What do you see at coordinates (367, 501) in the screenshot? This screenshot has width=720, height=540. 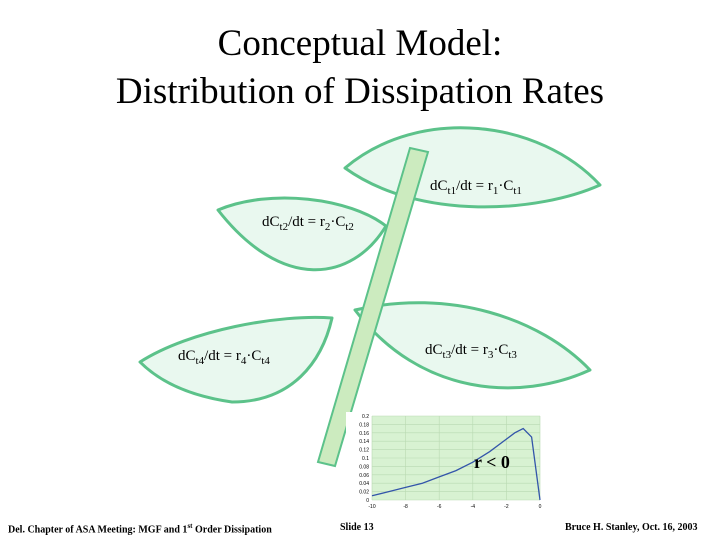 I see `y-tick-label: 0` at bounding box center [367, 501].